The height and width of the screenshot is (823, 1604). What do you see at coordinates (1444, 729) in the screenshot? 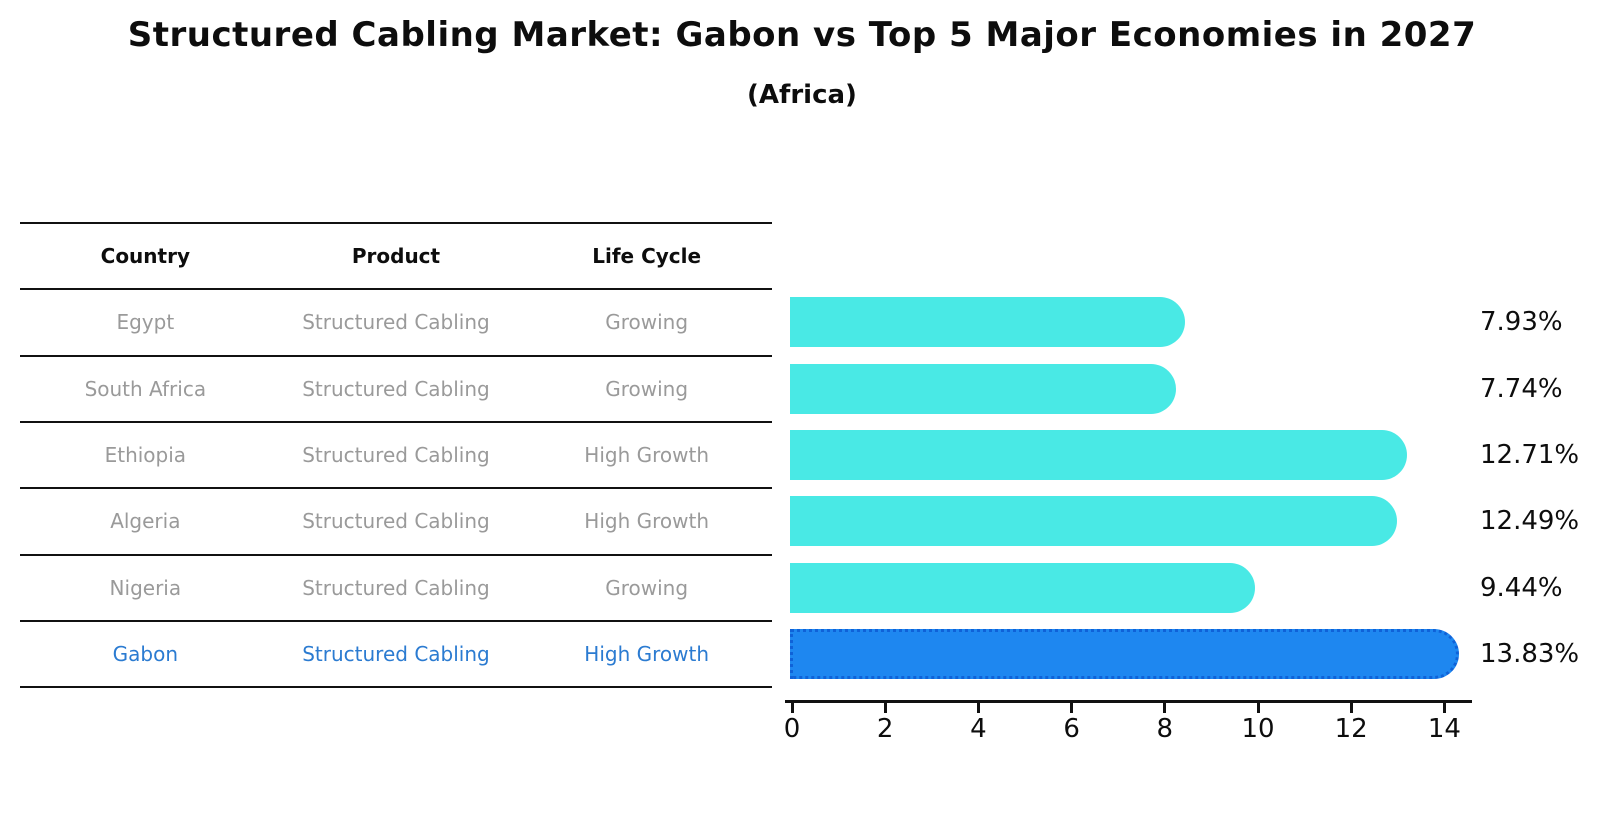
I see `x-axis-tick-label: 14` at bounding box center [1444, 729].